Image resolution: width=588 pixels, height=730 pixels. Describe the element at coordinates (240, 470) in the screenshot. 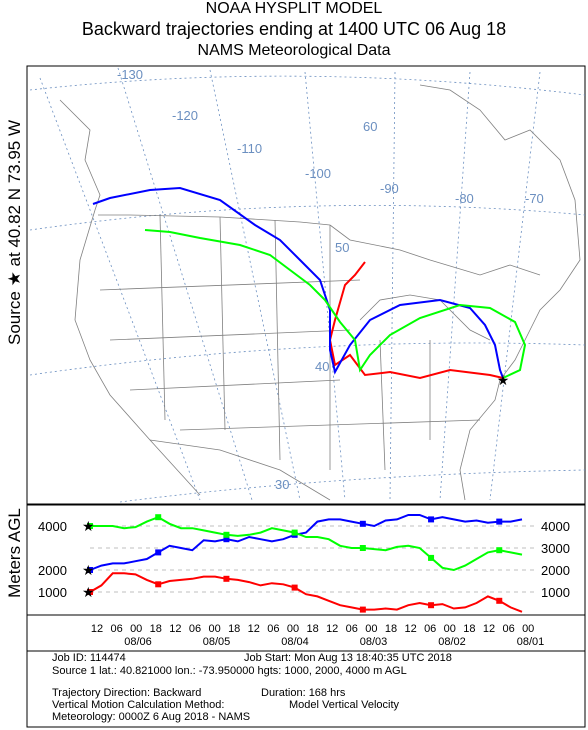

I see `us-mexico-border` at that location.